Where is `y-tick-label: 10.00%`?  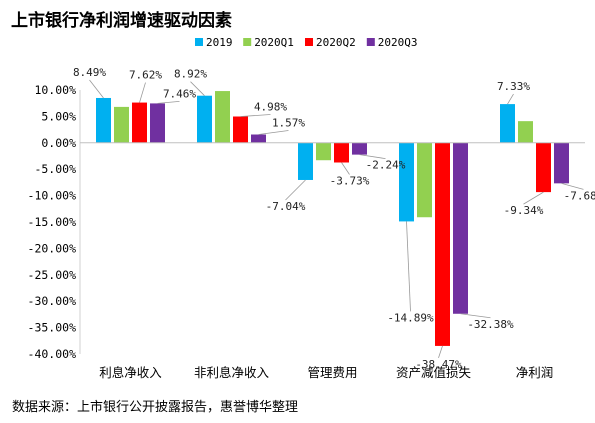
y-tick-label: 10.00% is located at coordinates (55, 90).